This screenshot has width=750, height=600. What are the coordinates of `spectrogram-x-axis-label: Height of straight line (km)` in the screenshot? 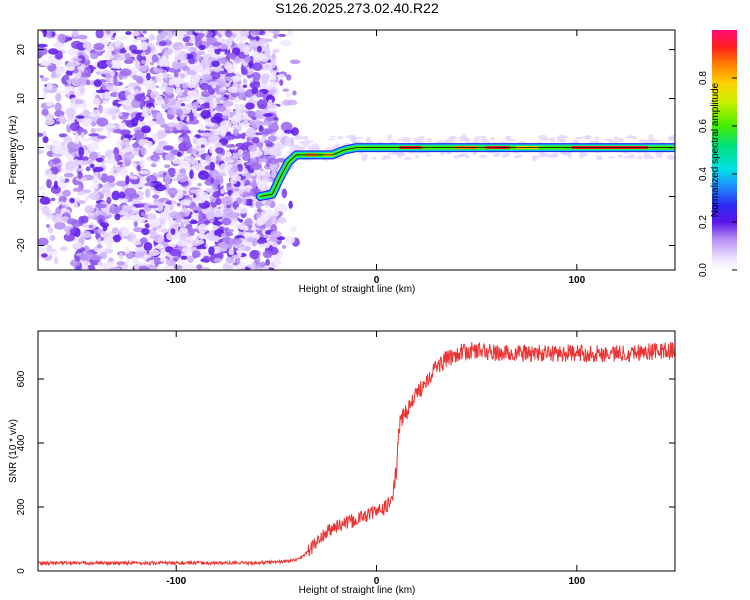 It's located at (357, 289).